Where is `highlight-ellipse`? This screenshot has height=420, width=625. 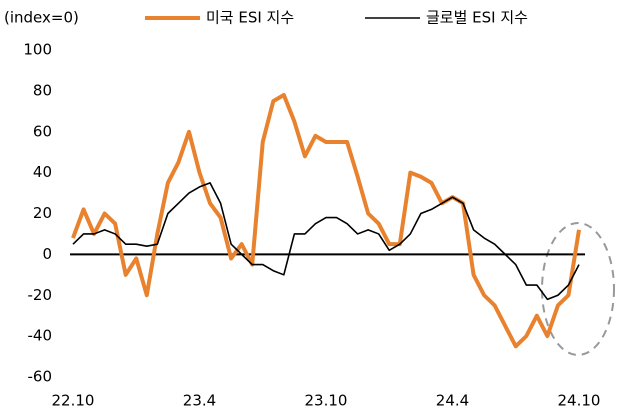 highlight-ellipse is located at coordinates (578, 289).